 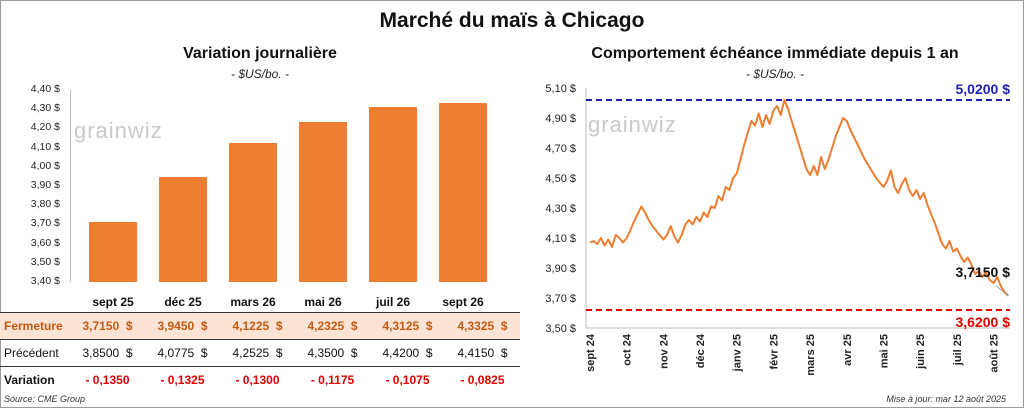 I want to click on bar-y-tick: 3,80 $, so click(x=45, y=204).